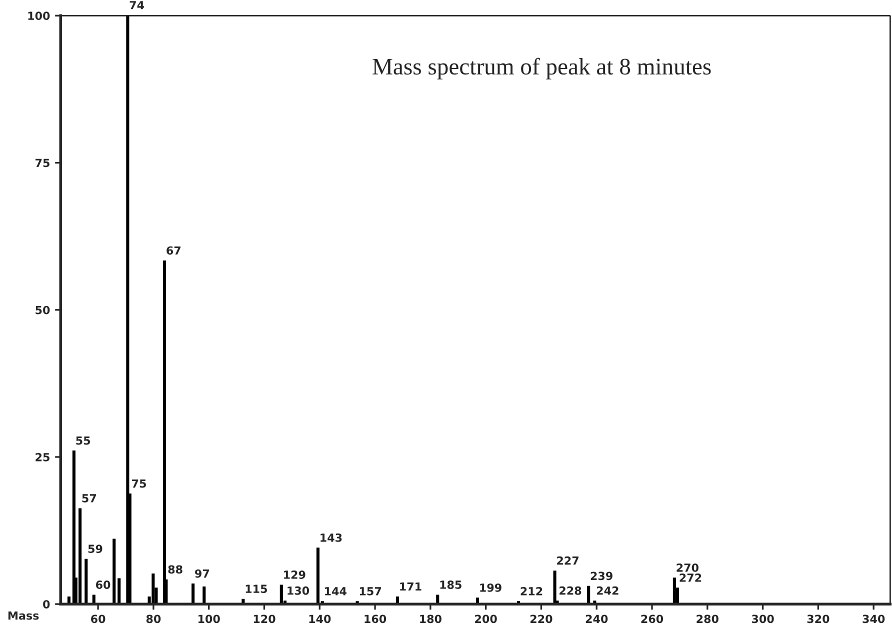 The width and height of the screenshot is (892, 626). Describe the element at coordinates (153, 619) in the screenshot. I see `x-tick-label: 80` at that location.